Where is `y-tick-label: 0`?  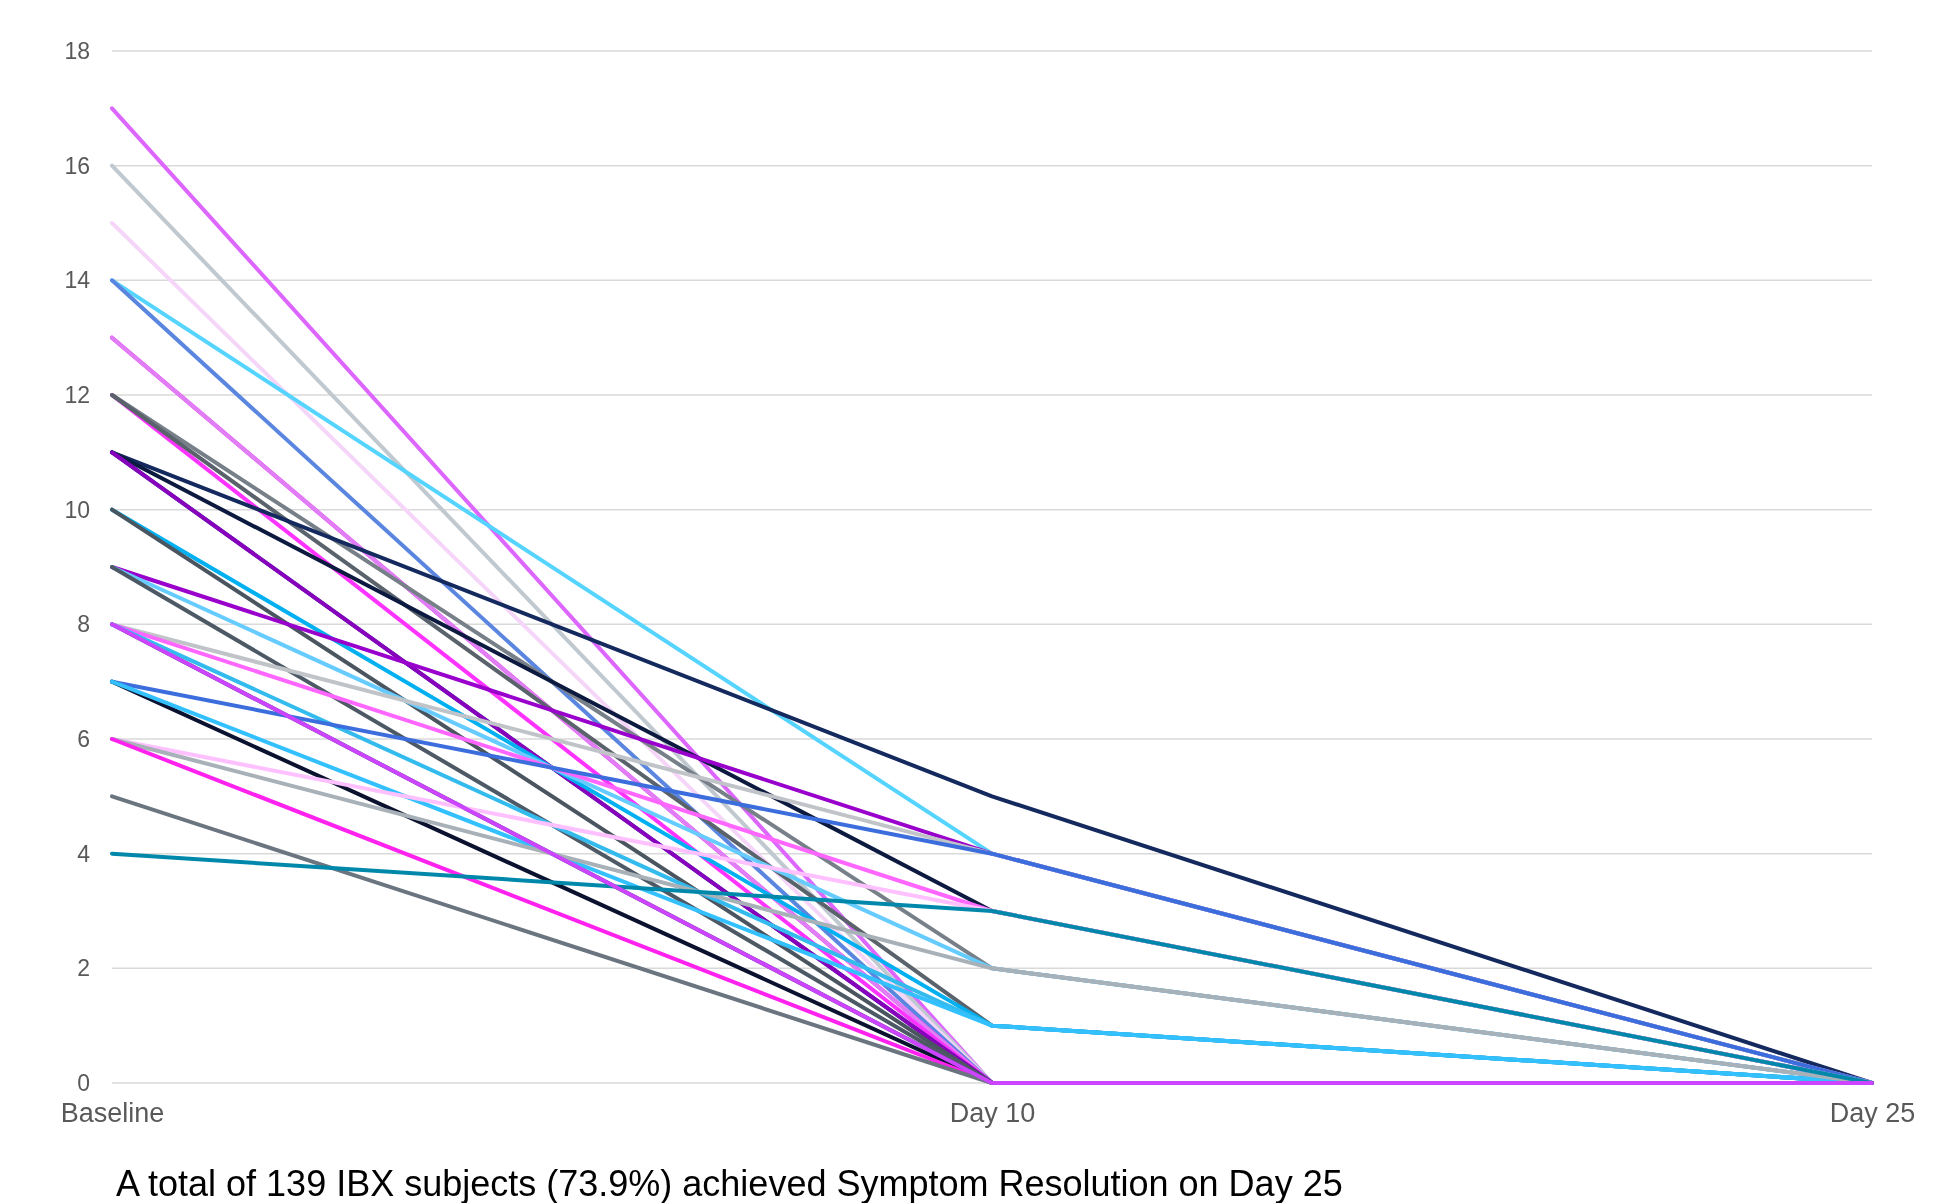
y-tick-label: 0 is located at coordinates (83, 1082).